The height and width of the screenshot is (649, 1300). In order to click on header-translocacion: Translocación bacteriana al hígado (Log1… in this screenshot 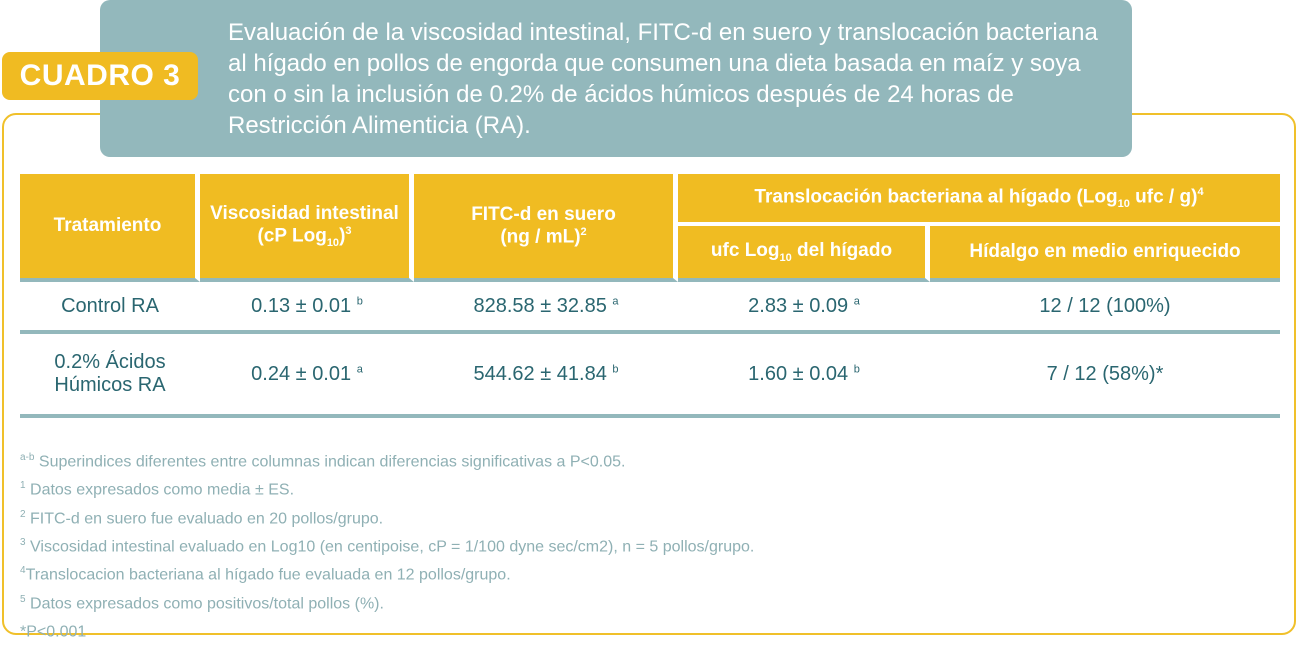, I will do `click(979, 200)`.